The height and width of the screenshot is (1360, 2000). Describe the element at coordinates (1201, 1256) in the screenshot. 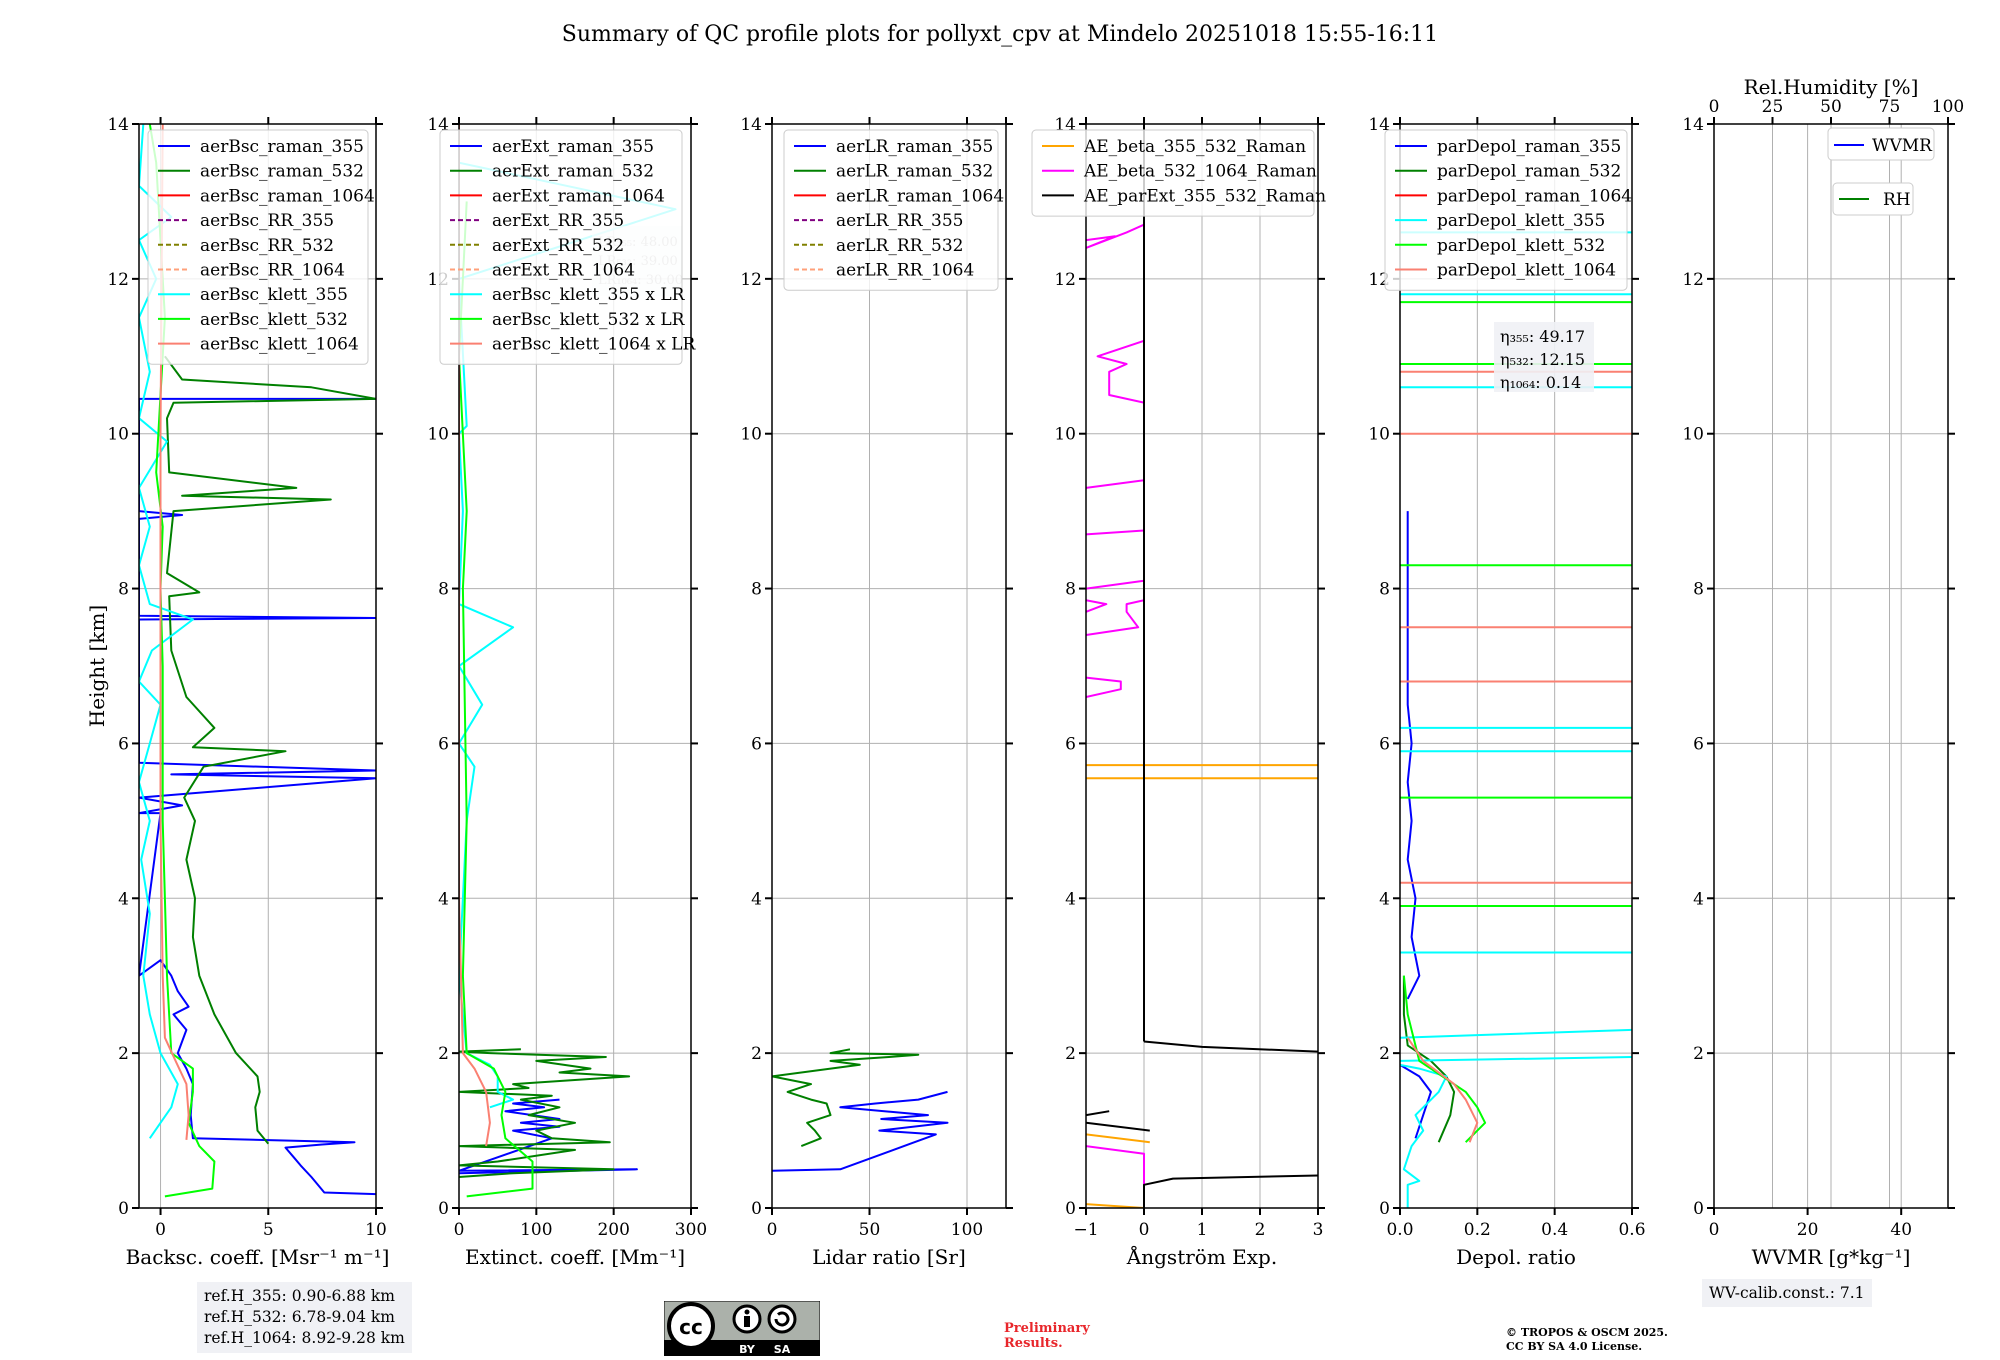

I see `x-axis-label: Ångström Exp.` at that location.